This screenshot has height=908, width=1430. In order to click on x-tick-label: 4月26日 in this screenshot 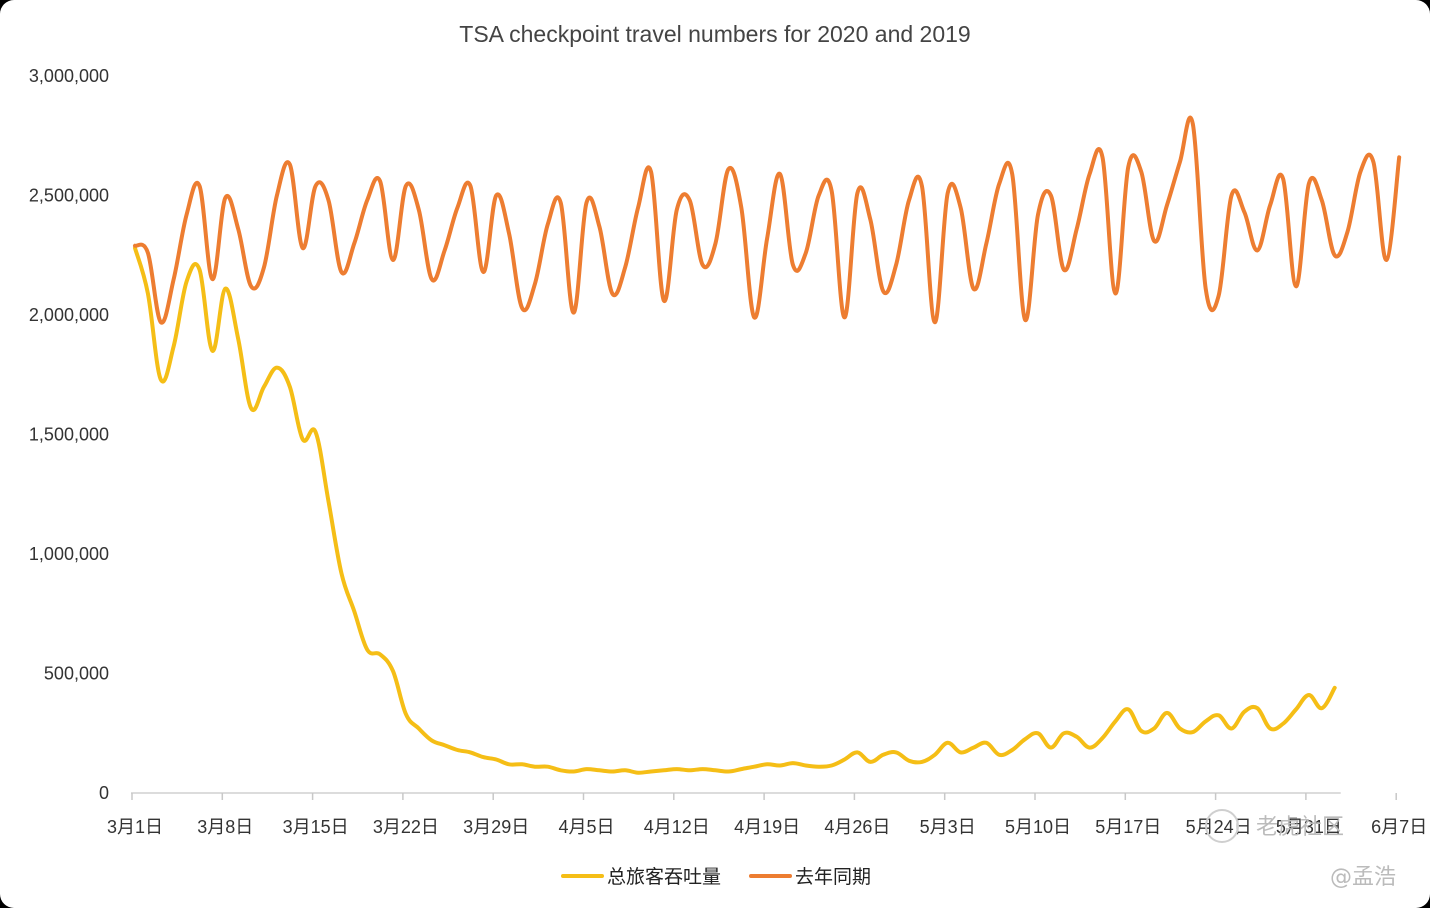, I will do `click(857, 827)`.